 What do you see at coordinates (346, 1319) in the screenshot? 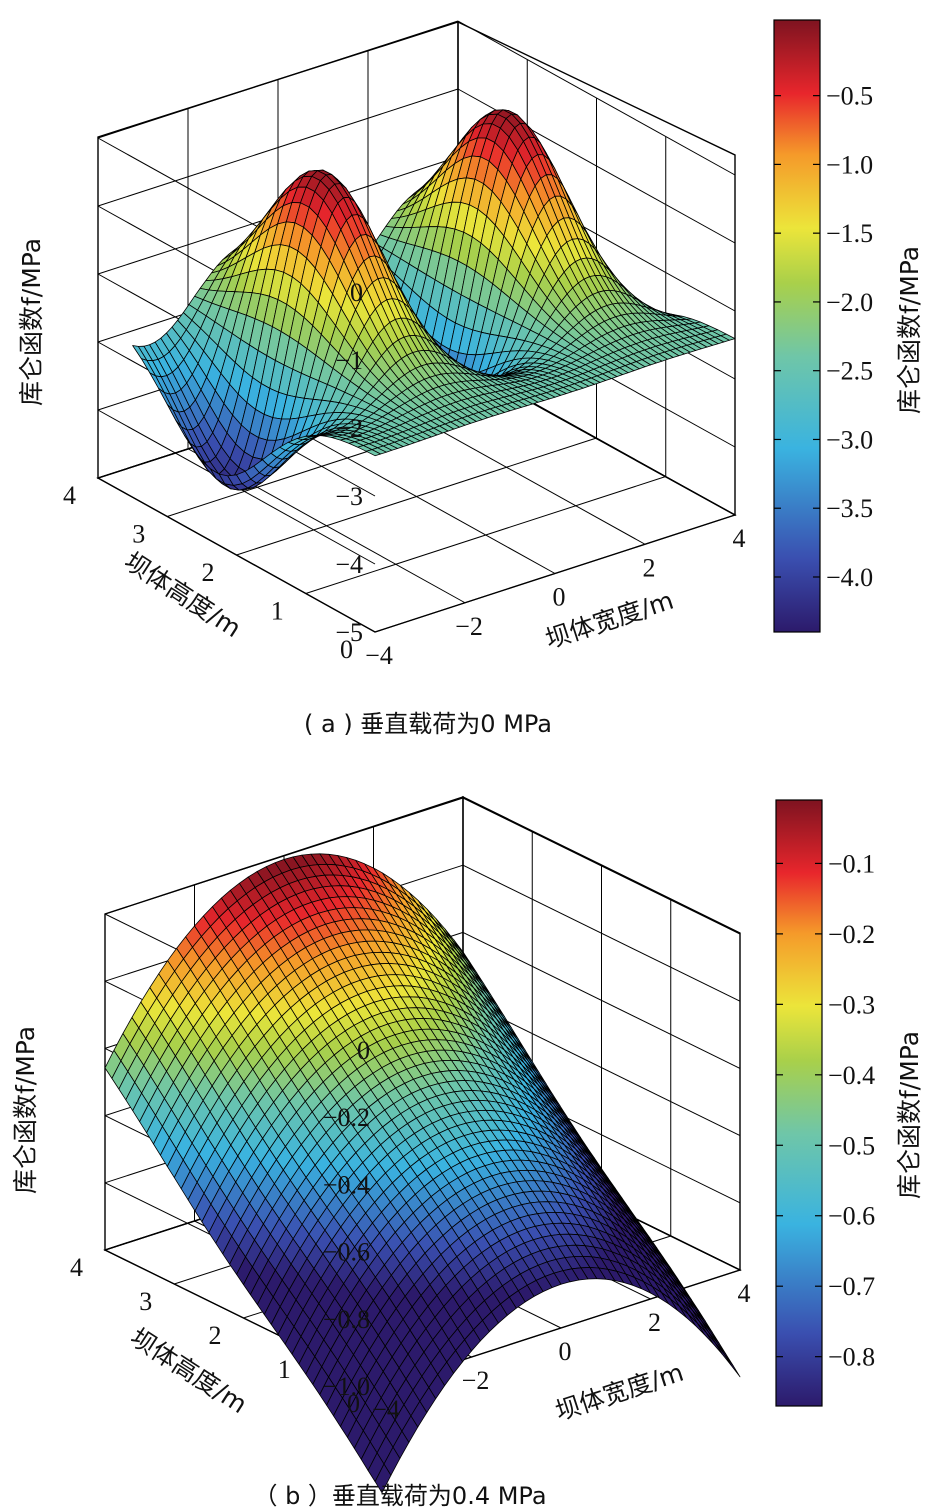
I see `z-tick-label: −0.8` at bounding box center [346, 1319].